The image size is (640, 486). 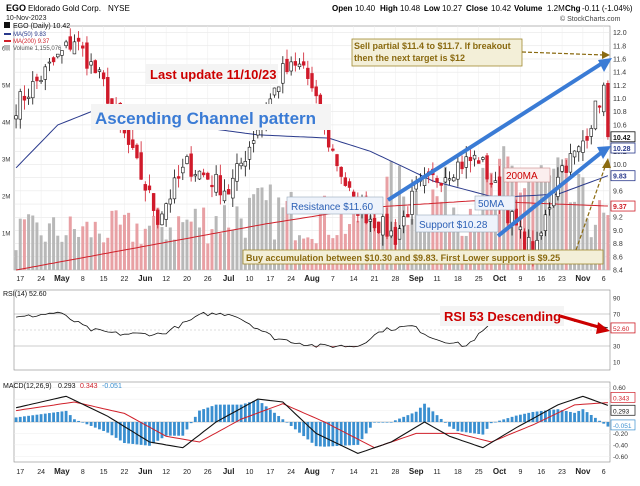 I want to click on x-tick-label-top: 25, so click(x=479, y=279).